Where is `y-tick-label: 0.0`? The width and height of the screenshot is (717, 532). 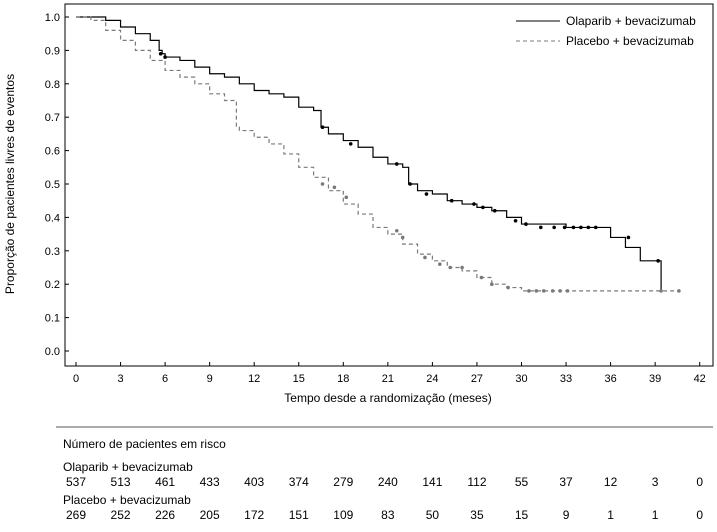
y-tick-label: 0.0 is located at coordinates (52, 352).